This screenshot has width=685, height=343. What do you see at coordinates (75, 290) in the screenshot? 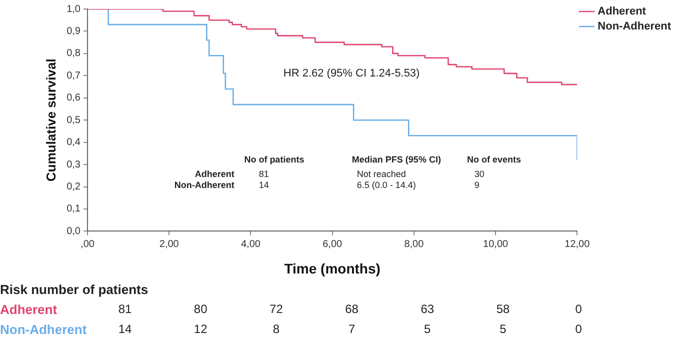
I see `text: Risk number of patients` at bounding box center [75, 290].